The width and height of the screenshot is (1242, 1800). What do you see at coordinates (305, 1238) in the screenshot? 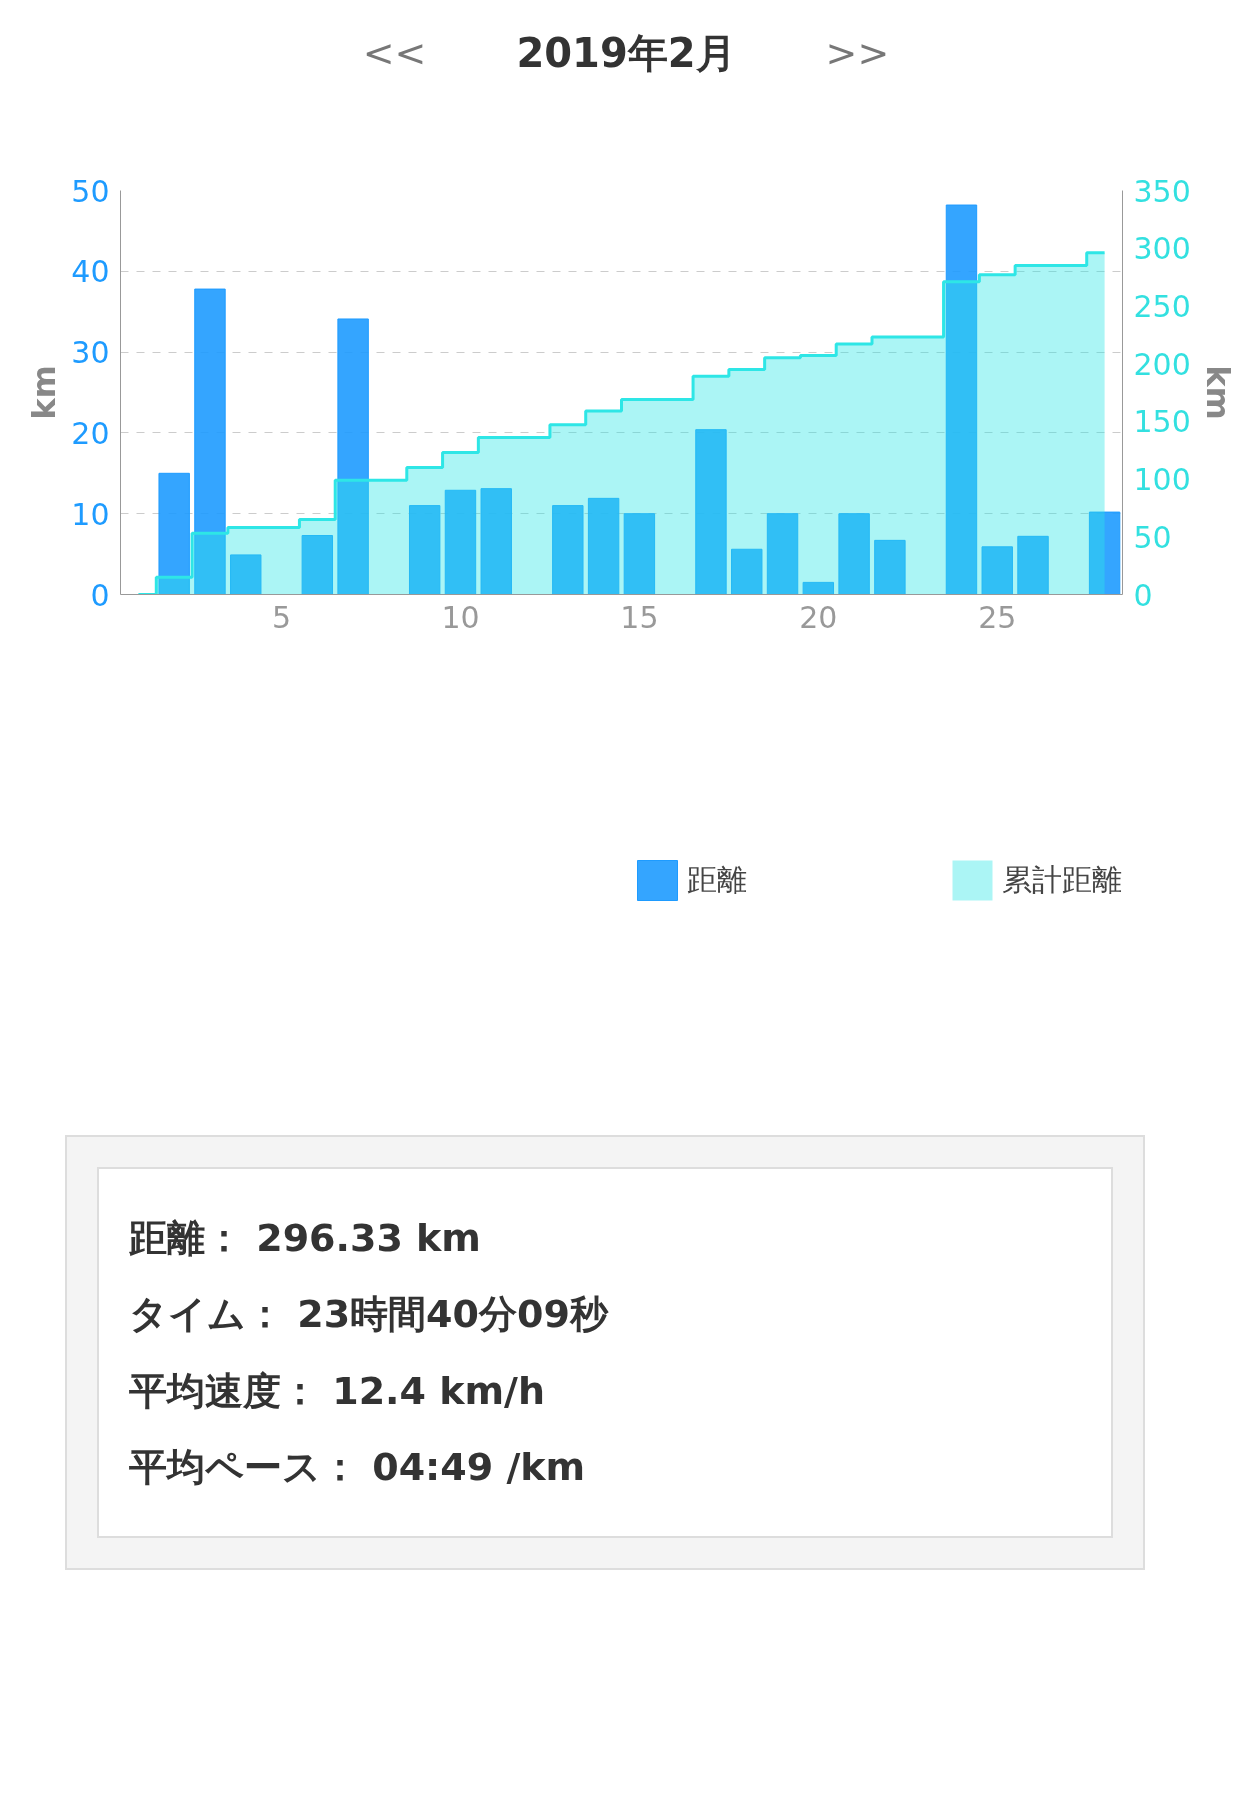
I see `text: 距離： 296.33 km` at bounding box center [305, 1238].